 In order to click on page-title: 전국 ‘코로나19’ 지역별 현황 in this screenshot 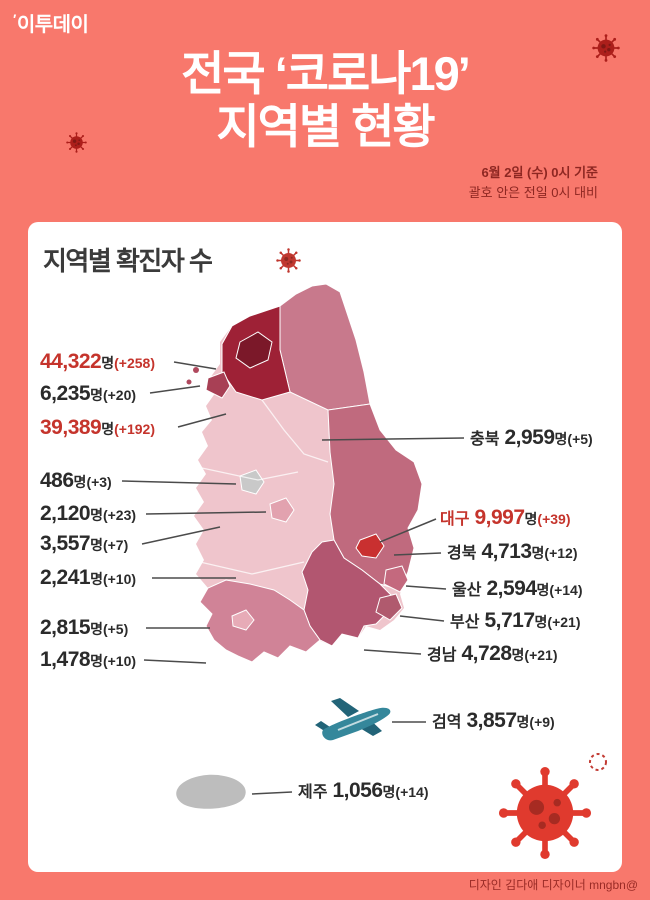, I will do `click(325, 100)`.